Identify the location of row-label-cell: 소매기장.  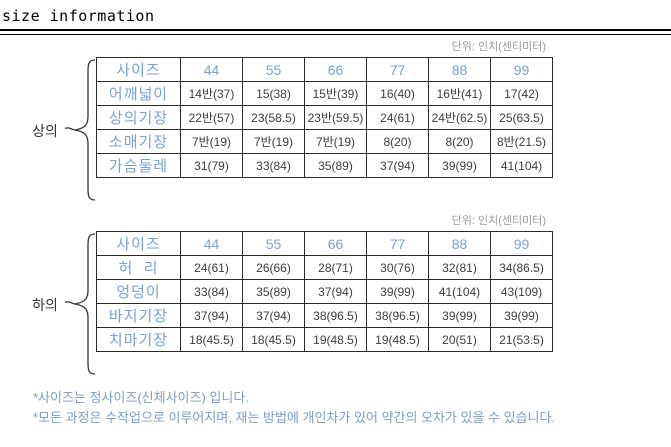
(138, 141).